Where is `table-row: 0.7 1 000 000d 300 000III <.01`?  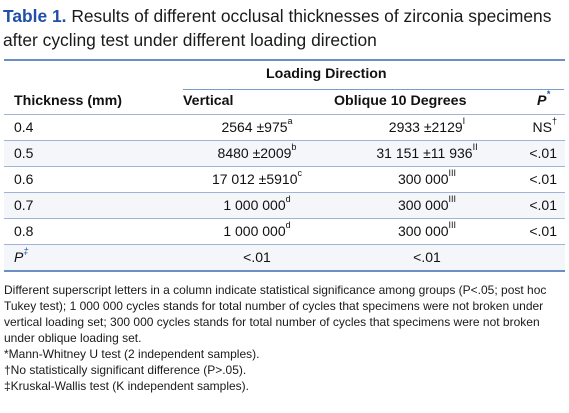 table-row: 0.7 1 000 000d 300 000III <.01 is located at coordinates (284, 205).